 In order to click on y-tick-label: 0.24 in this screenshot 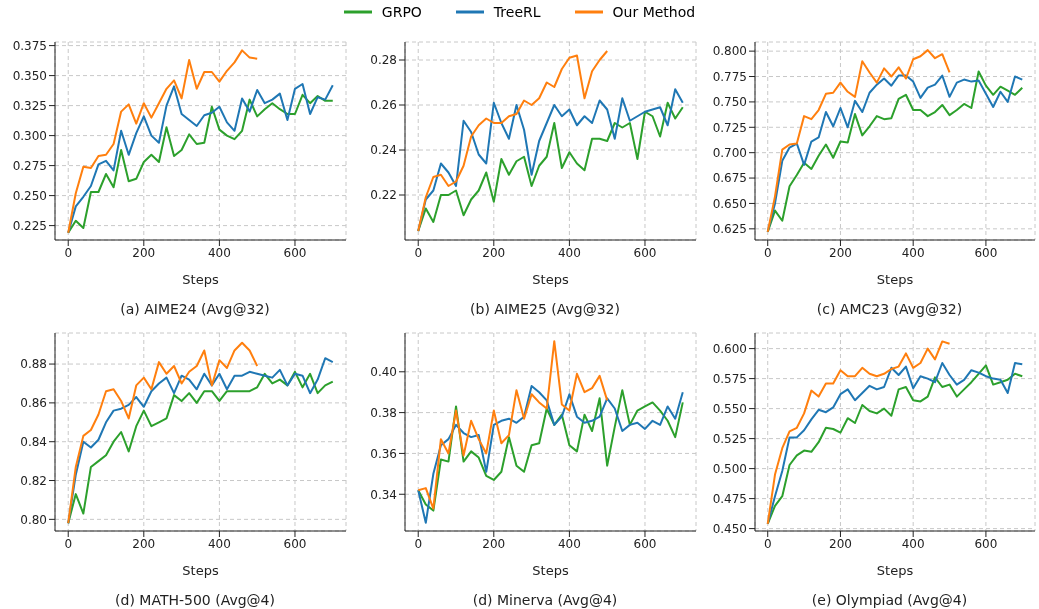, I will do `click(383, 150)`.